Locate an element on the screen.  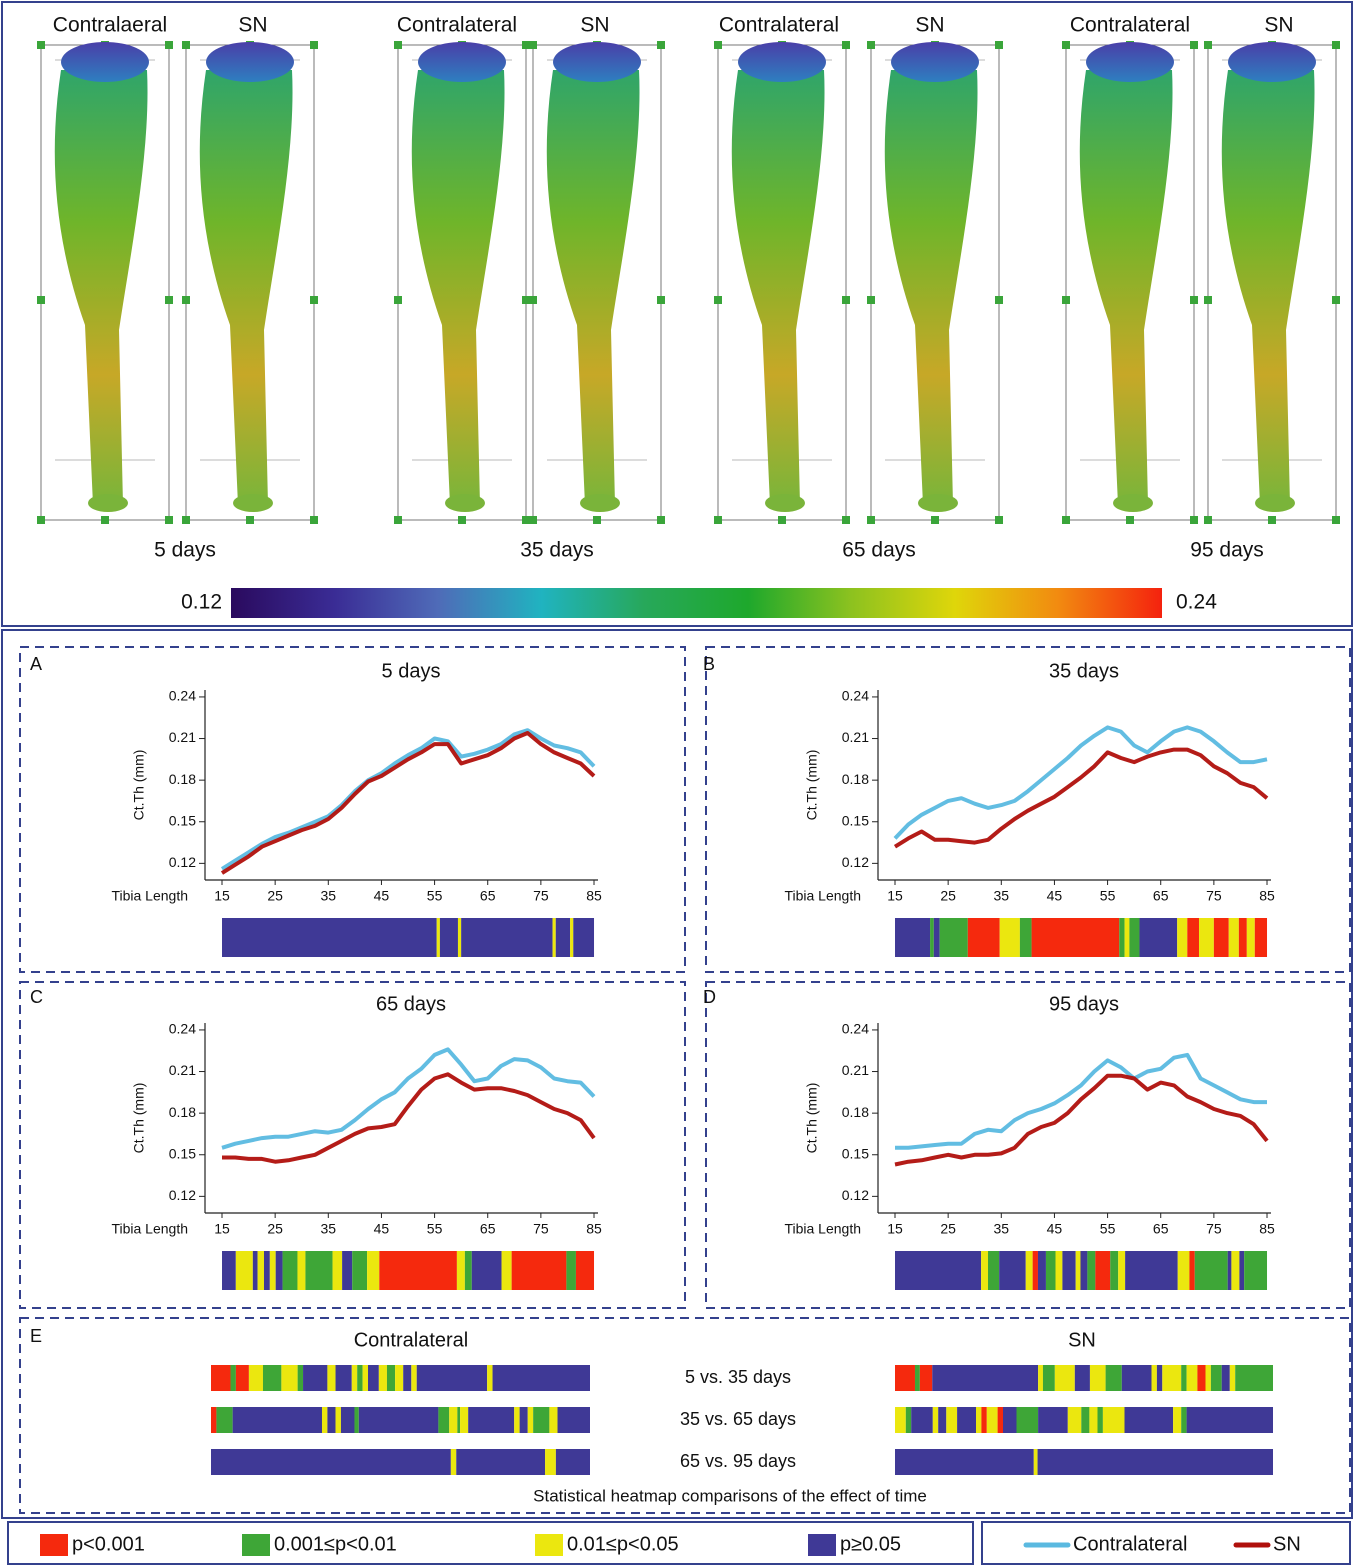
colorbar-label: 0.24 is located at coordinates (1196, 602).